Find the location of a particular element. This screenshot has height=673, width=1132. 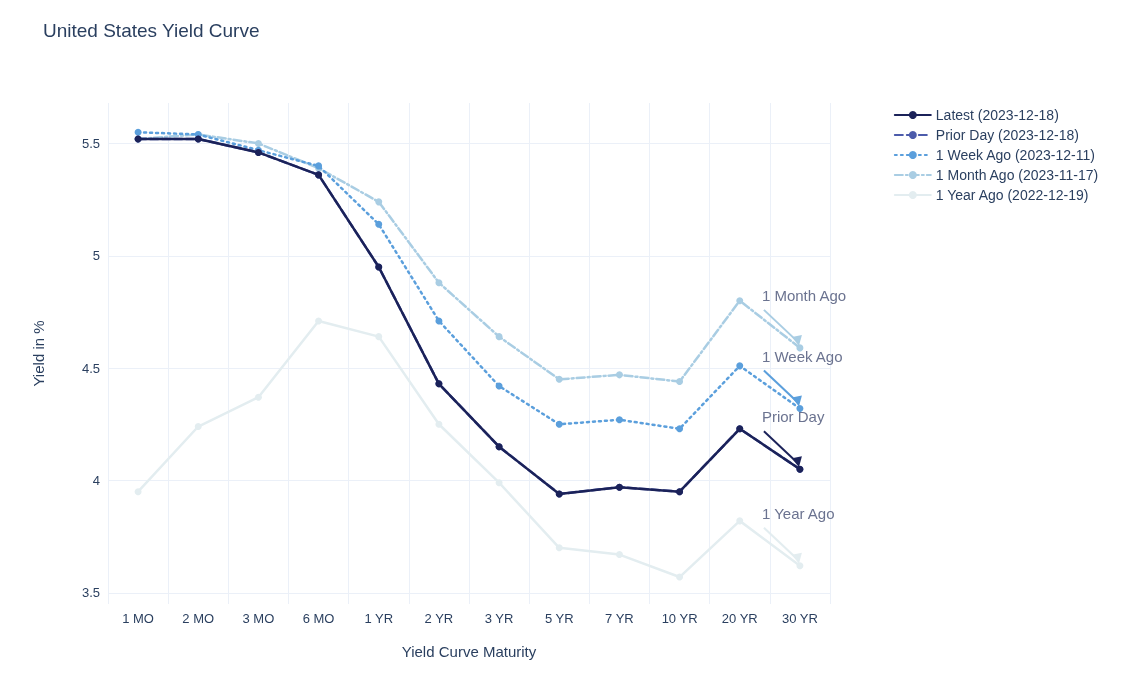

x-tick-label: 7 YR is located at coordinates (619, 618).